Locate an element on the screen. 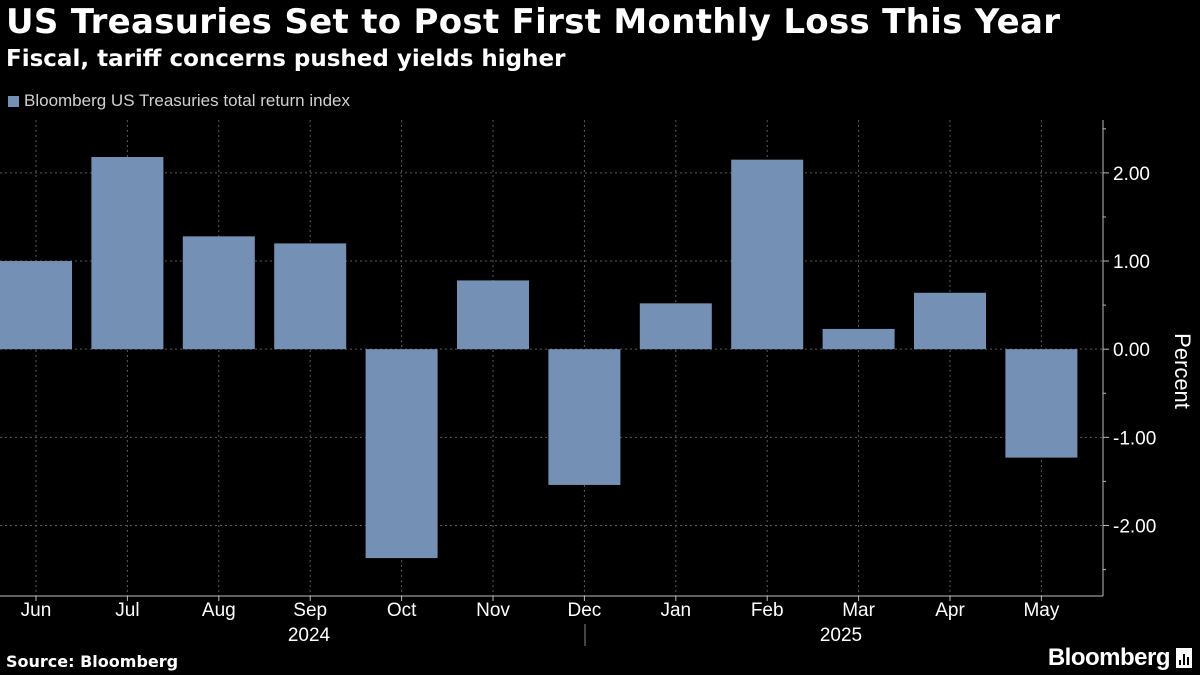 The width and height of the screenshot is (1200, 675). x-tick-label-may: May is located at coordinates (1041, 610).